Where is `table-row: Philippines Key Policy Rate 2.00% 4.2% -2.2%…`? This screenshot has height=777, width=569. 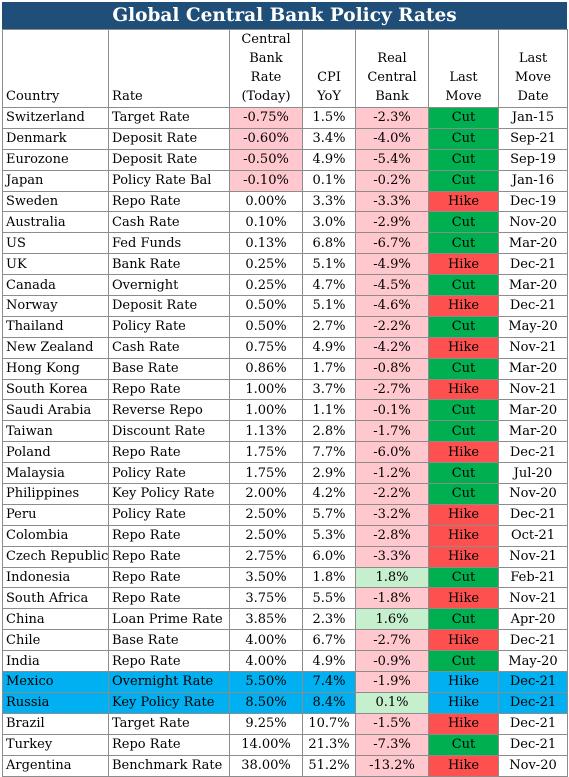
table-row: Philippines Key Policy Rate 2.00% 4.2% -2.2%… is located at coordinates (285, 494).